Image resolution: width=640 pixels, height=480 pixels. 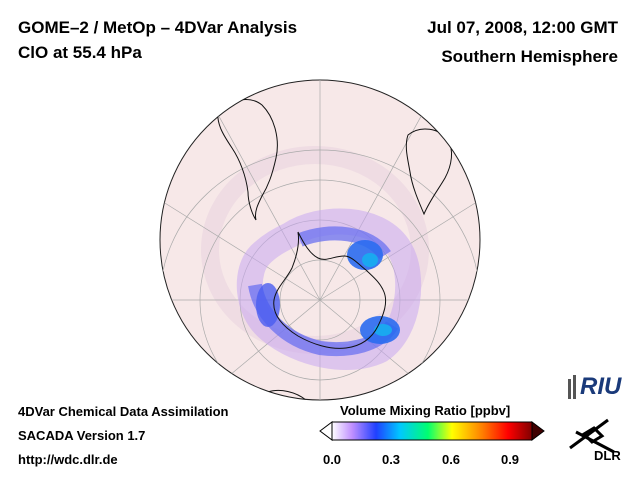 I want to click on colorbar-gradient, so click(x=432, y=431).